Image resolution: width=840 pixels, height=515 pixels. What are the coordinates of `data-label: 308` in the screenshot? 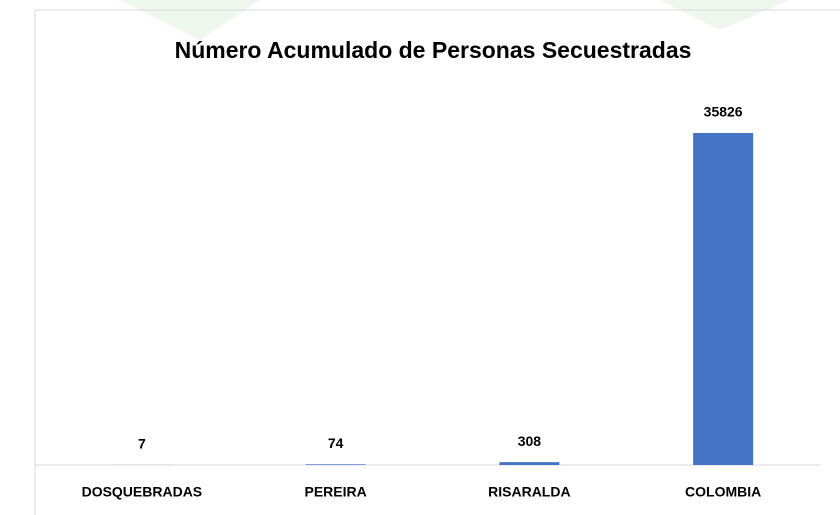 It's located at (530, 441).